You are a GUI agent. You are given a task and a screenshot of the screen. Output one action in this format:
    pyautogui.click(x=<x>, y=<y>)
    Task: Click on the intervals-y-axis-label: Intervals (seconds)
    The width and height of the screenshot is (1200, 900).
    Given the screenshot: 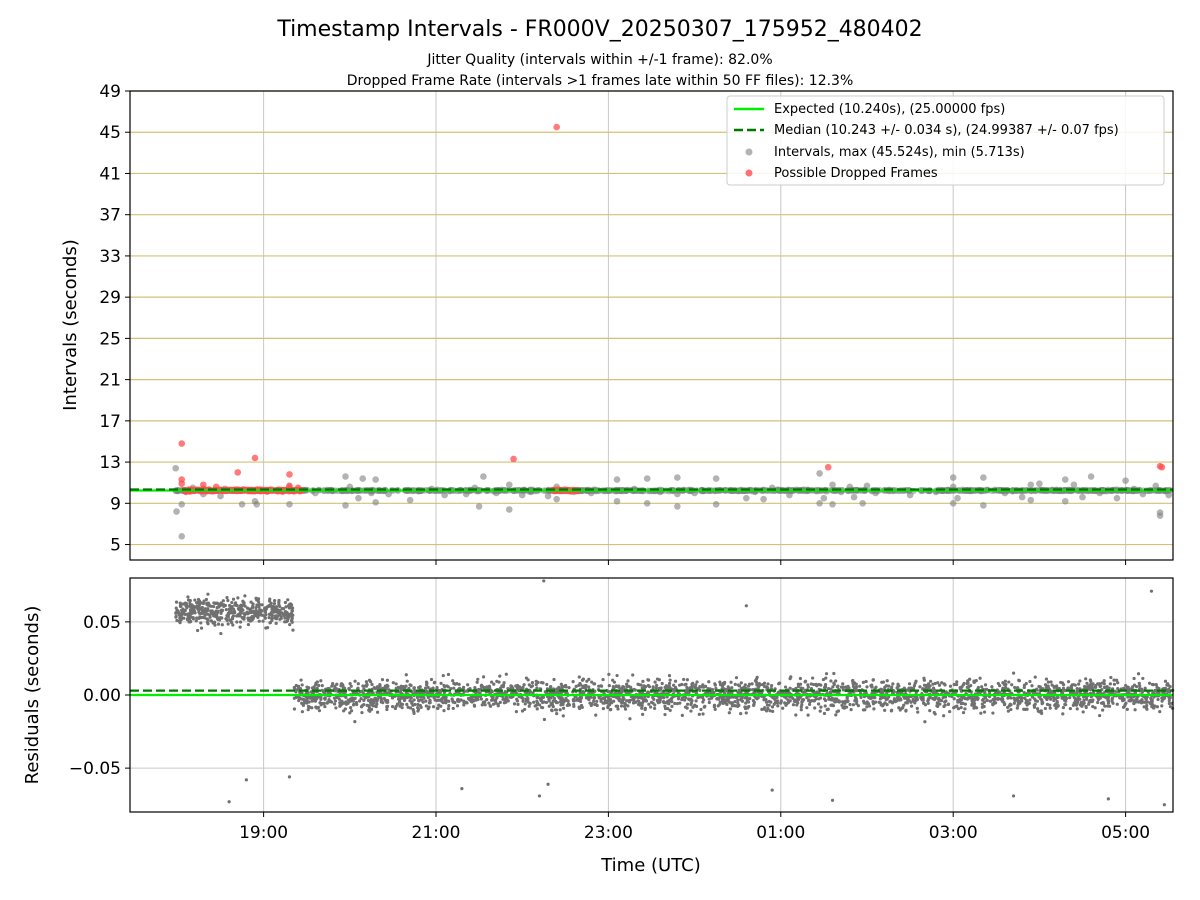 What is the action you would take?
    pyautogui.click(x=70, y=325)
    